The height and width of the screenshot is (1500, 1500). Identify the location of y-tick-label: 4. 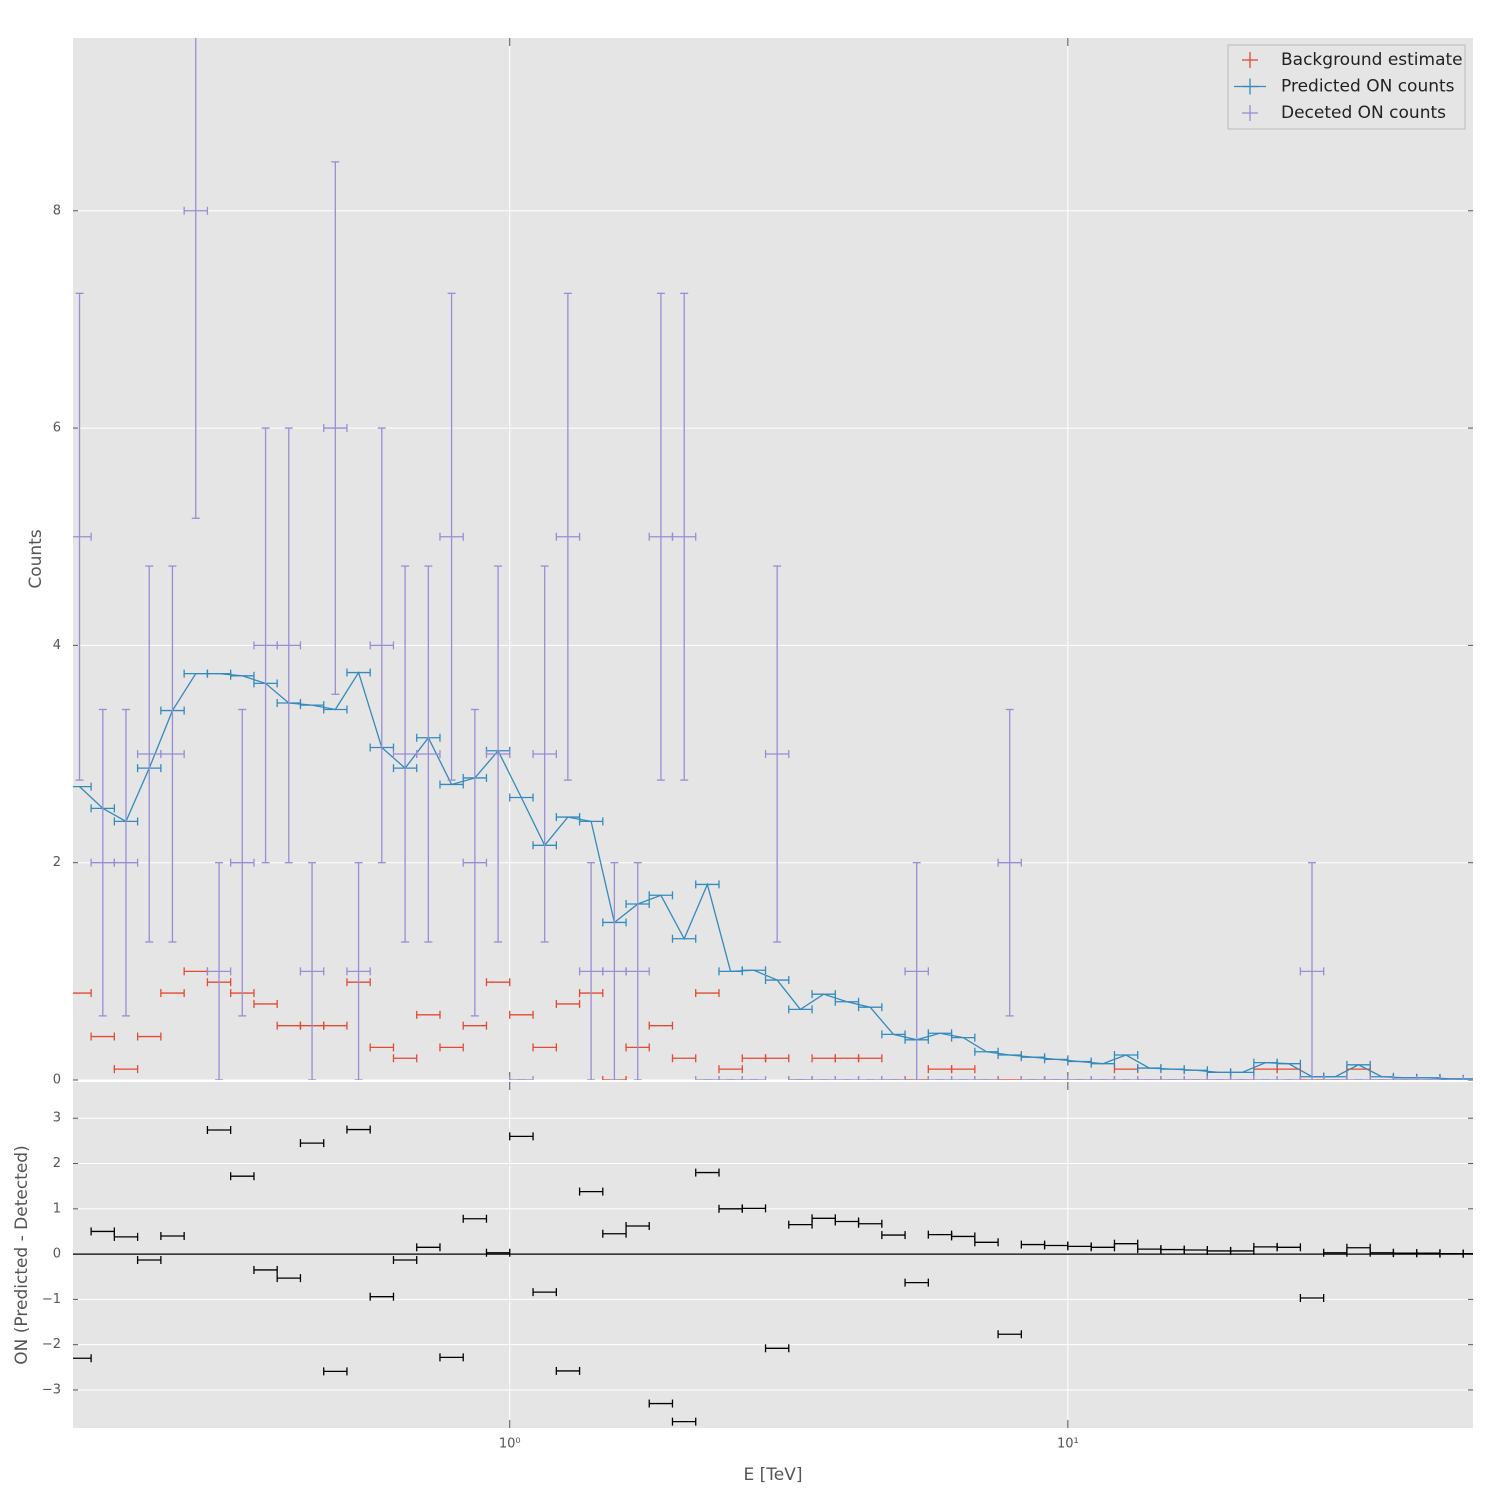
(57, 645).